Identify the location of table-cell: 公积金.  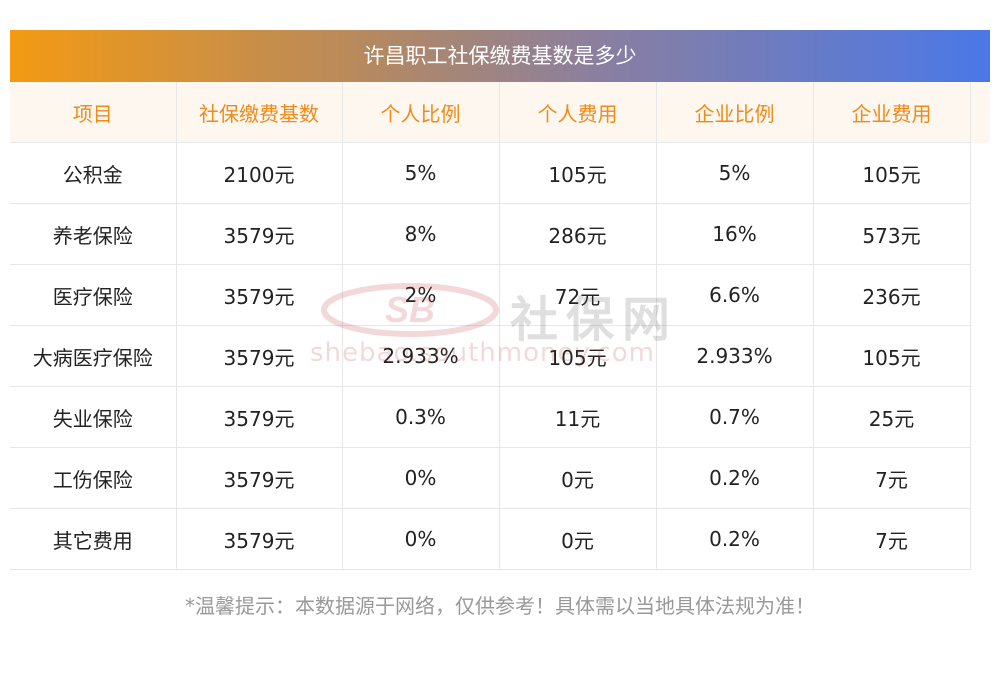
(93, 173).